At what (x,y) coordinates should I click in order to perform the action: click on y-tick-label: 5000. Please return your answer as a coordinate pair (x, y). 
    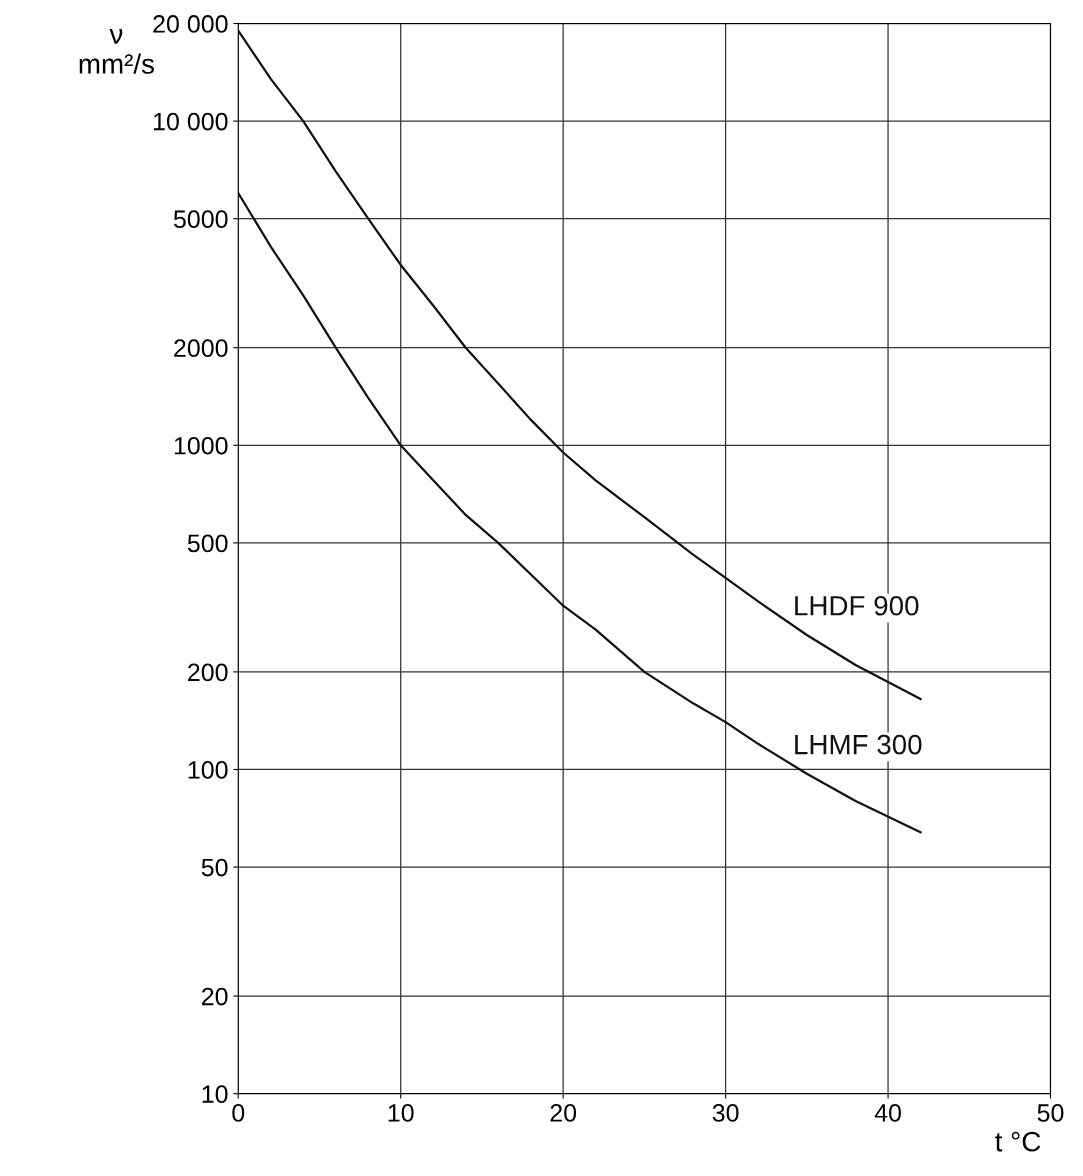
    Looking at the image, I should click on (200, 219).